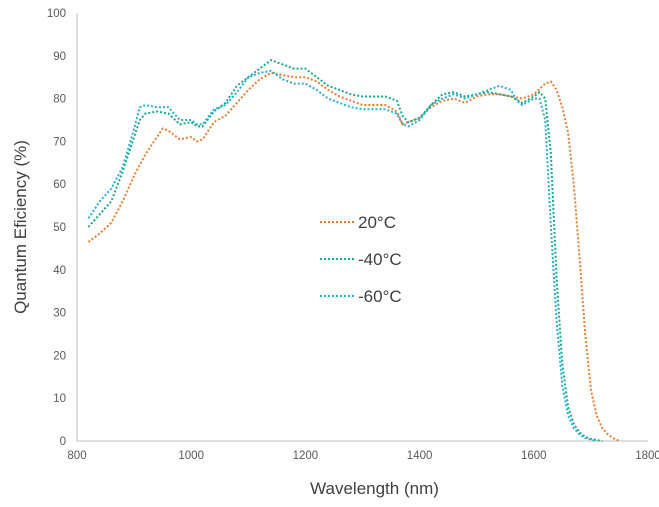 This screenshot has width=659, height=507. I want to click on x-tick-label: 1800, so click(647, 456).